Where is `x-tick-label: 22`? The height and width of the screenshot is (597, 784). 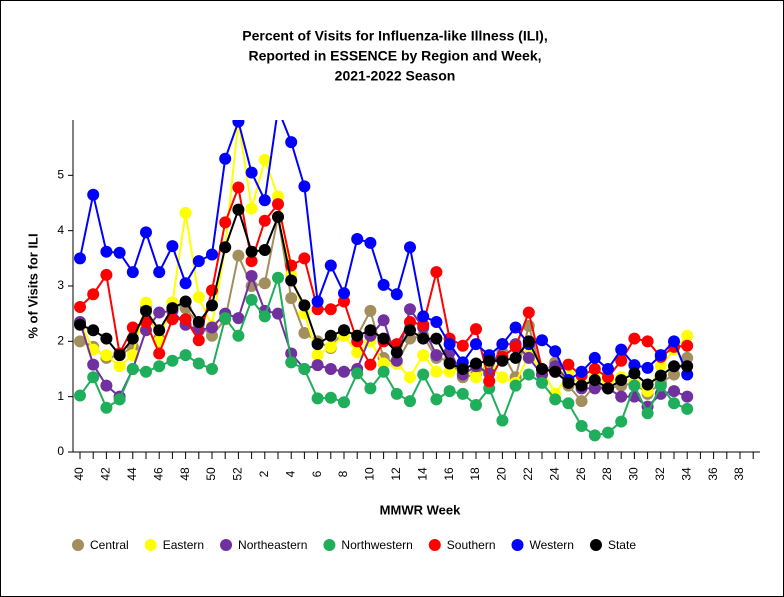
x-tick-label: 22 is located at coordinates (528, 474).